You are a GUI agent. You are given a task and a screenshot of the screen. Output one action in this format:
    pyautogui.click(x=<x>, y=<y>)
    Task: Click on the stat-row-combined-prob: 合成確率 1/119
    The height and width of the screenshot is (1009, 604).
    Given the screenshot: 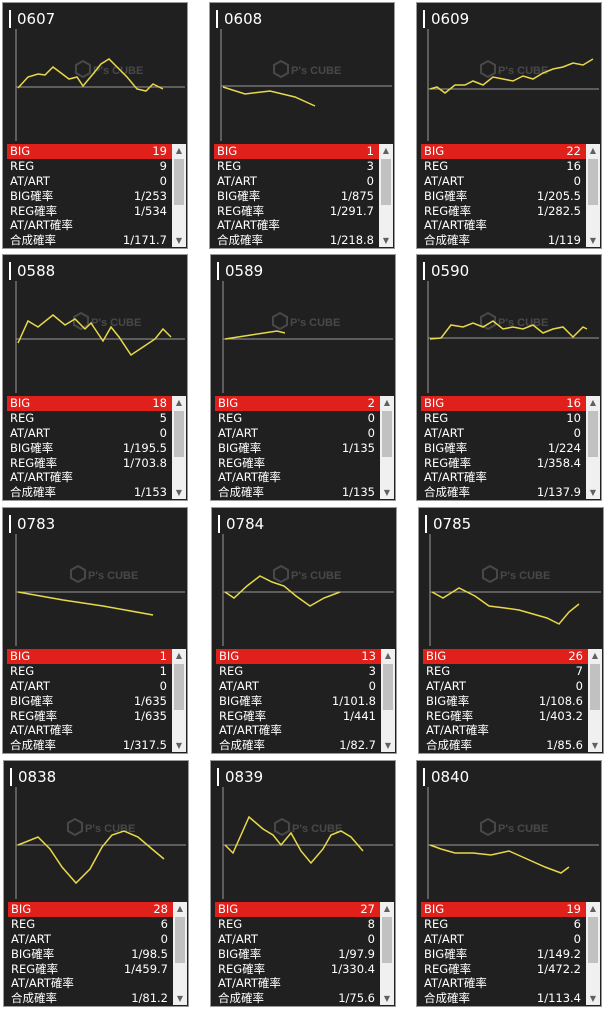 What is the action you would take?
    pyautogui.click(x=502, y=240)
    